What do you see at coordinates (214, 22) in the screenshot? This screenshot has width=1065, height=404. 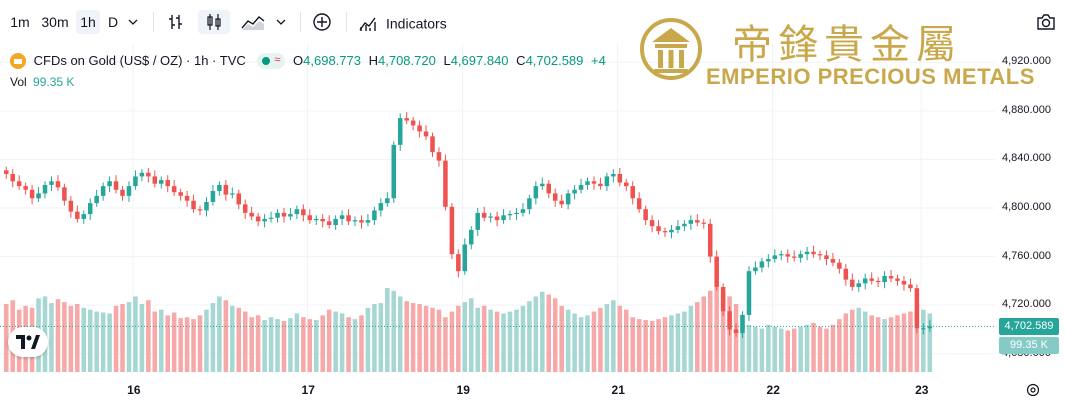 I see `candles-chart-type-icon` at bounding box center [214, 22].